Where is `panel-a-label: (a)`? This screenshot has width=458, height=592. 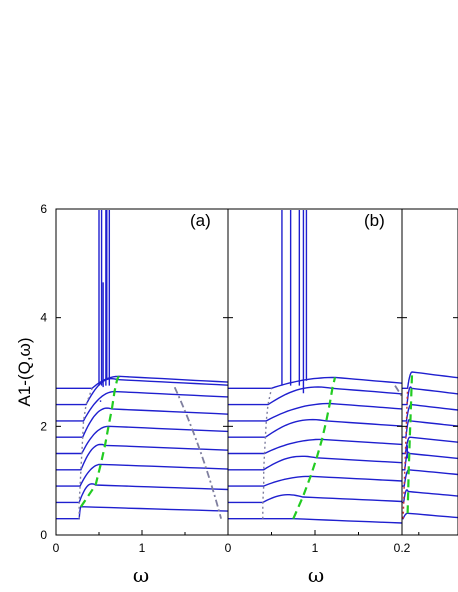 panel-a-label: (a) is located at coordinates (200, 220).